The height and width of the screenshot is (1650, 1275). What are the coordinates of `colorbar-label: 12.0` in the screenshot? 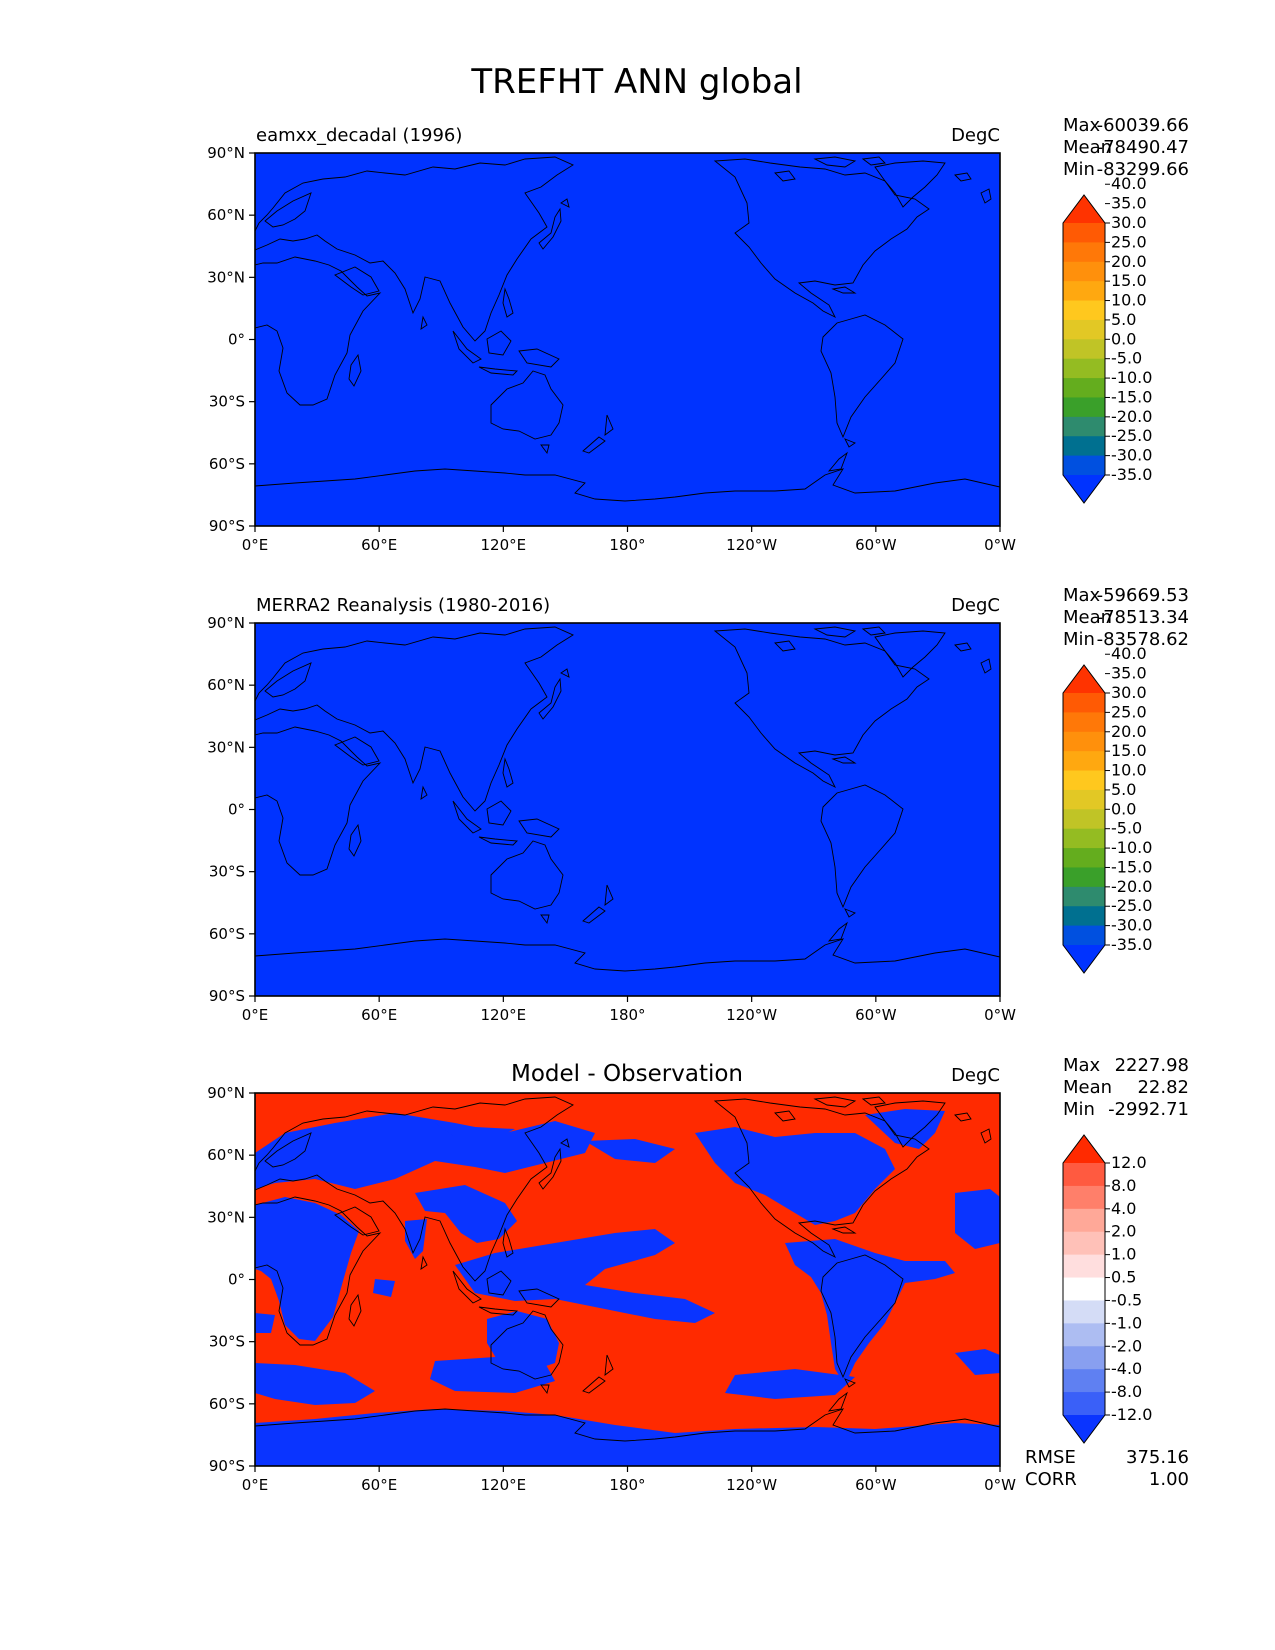 It's located at (1129, 1162).